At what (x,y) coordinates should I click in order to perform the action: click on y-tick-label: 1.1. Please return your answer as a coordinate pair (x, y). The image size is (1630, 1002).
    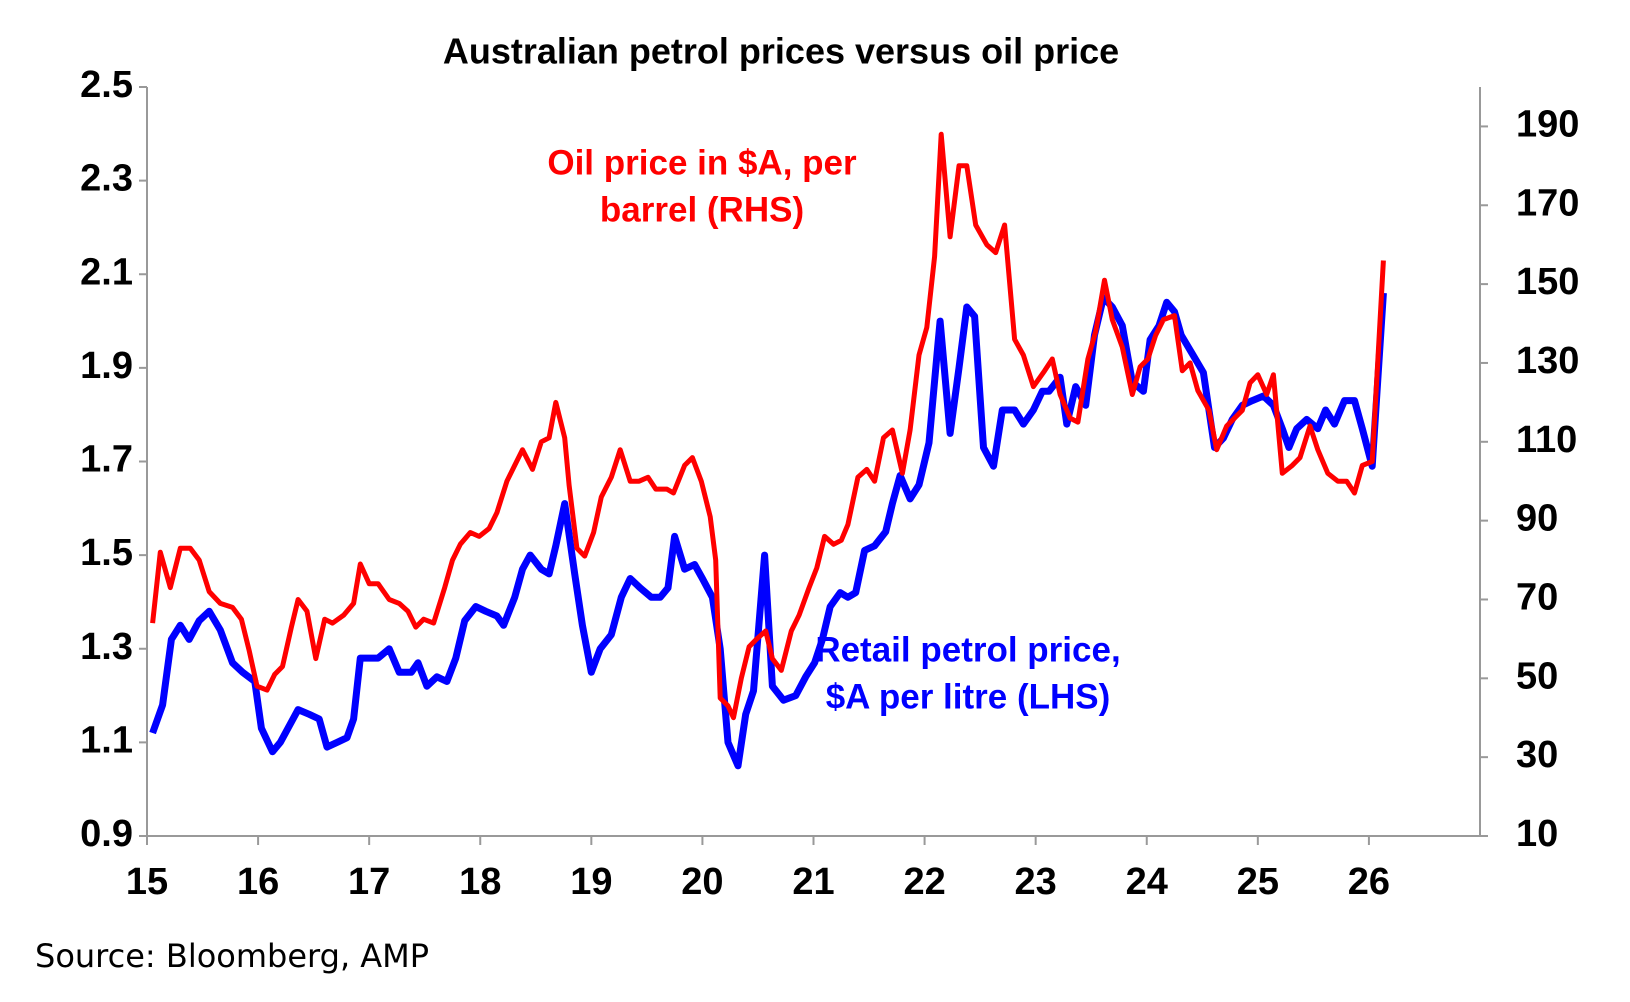
    Looking at the image, I should click on (106, 740).